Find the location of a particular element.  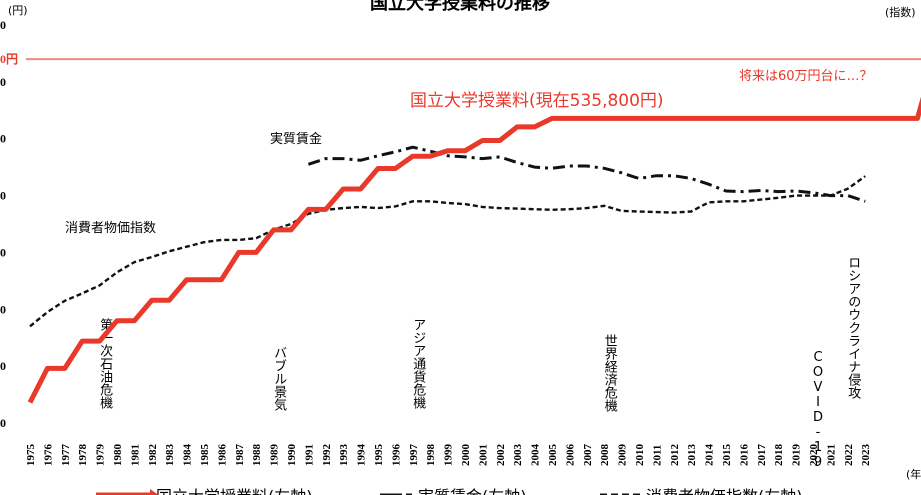

x-tick-label: 1987 is located at coordinates (240, 455).